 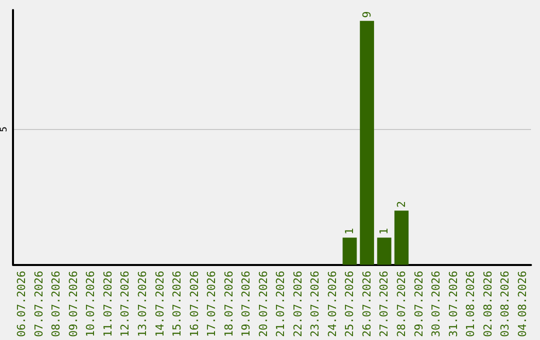 I want to click on x-tick-label: 12.07.2026, so click(x=125, y=304).